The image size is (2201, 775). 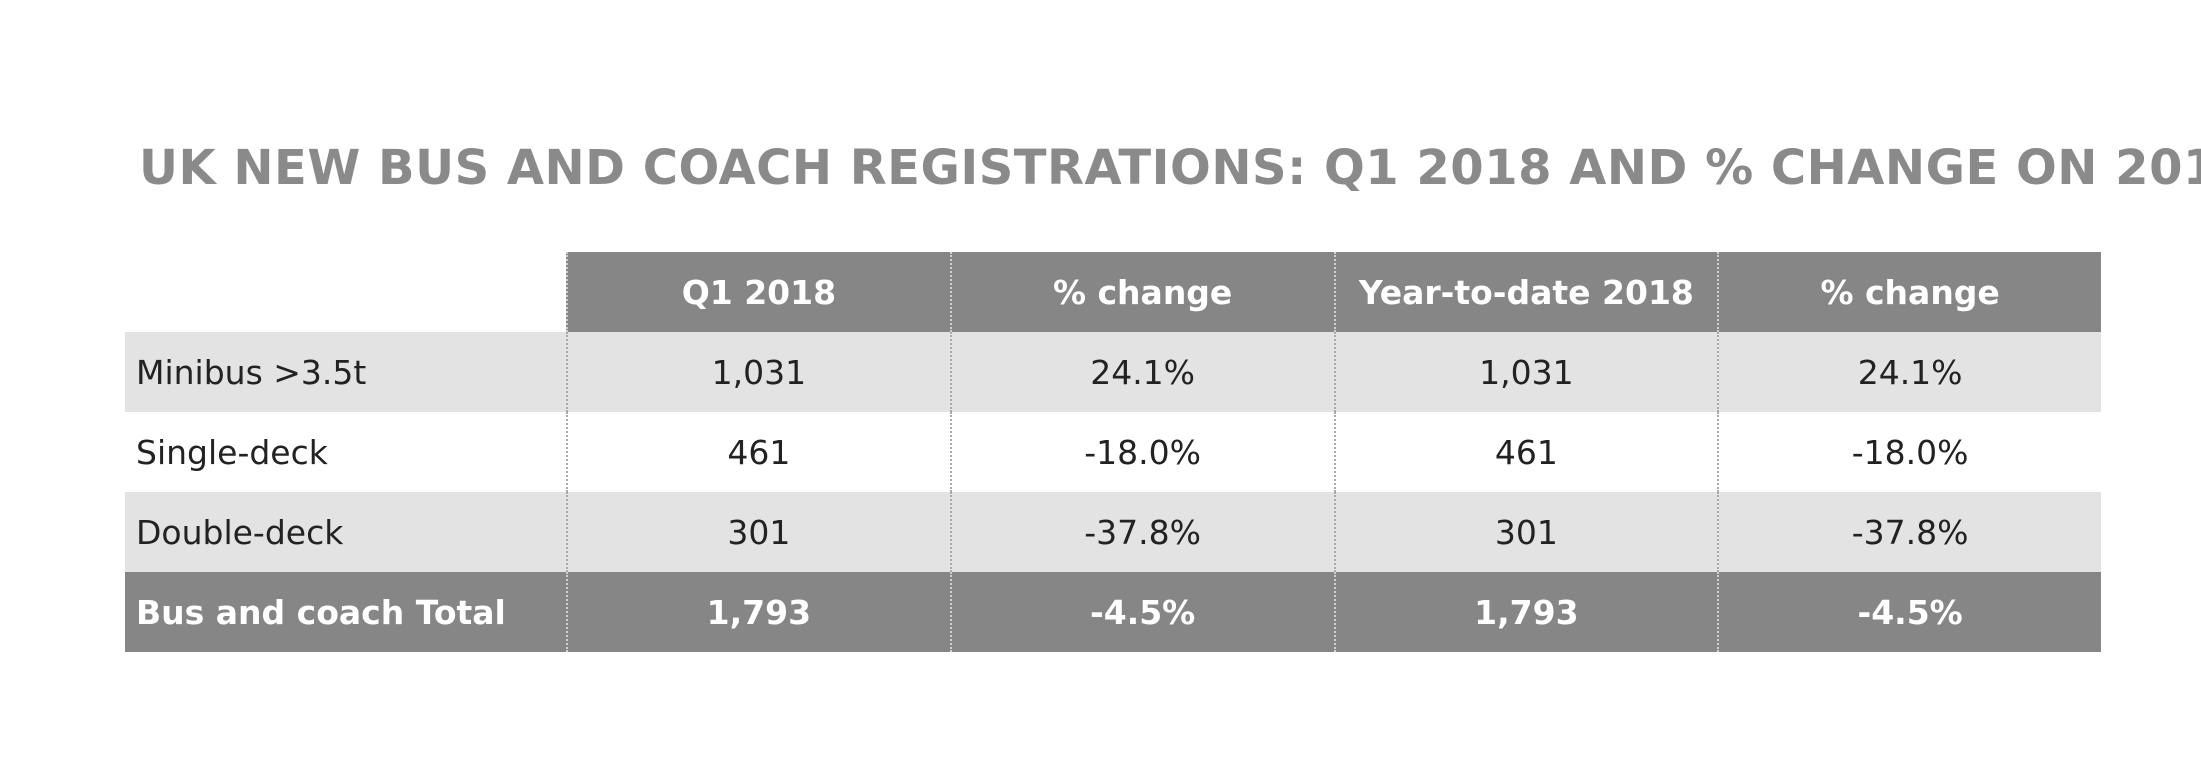 I want to click on cell-q1-change: -37.8%, so click(x=1141, y=532).